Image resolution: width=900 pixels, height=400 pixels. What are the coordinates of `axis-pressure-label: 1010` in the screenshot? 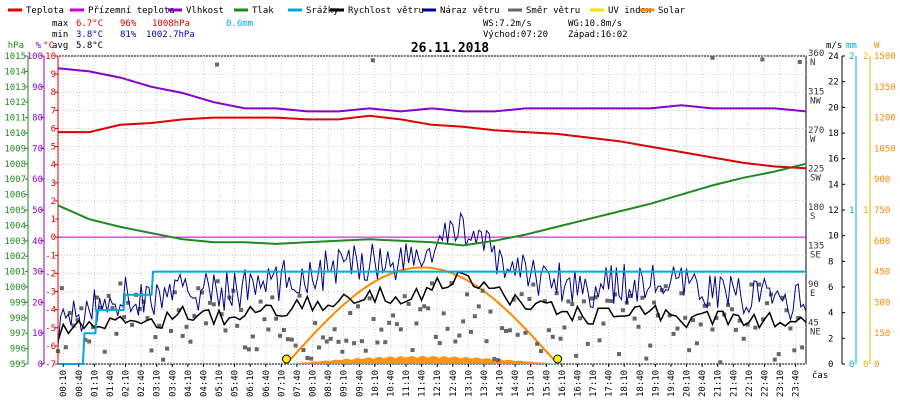 It's located at (15, 134).